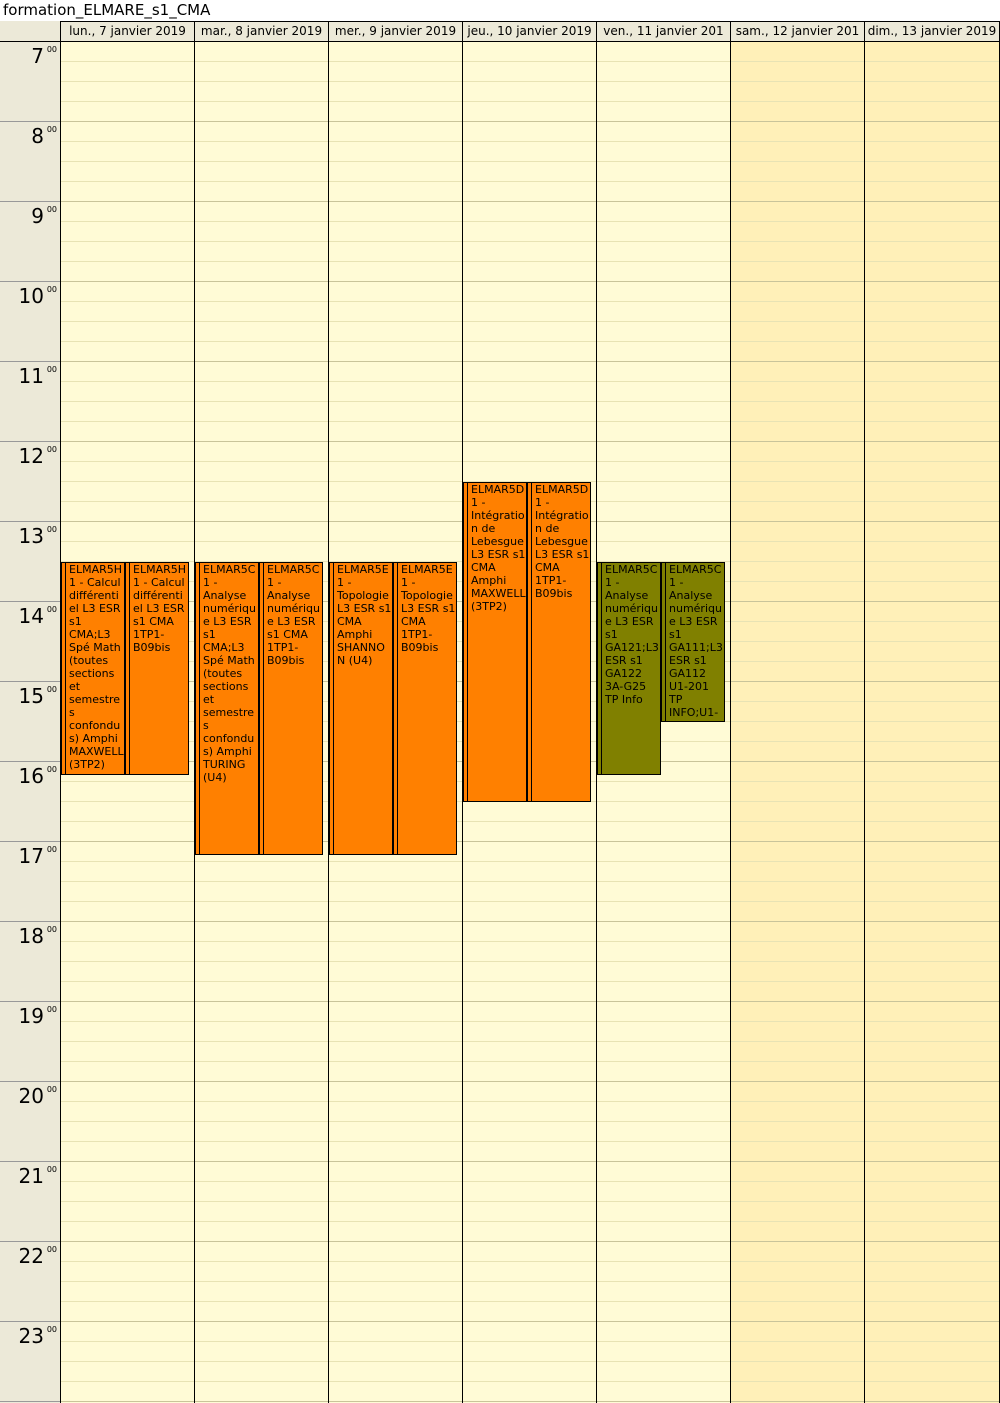  Describe the element at coordinates (30, 1282) in the screenshot. I see `hour-label: 22 00` at that location.